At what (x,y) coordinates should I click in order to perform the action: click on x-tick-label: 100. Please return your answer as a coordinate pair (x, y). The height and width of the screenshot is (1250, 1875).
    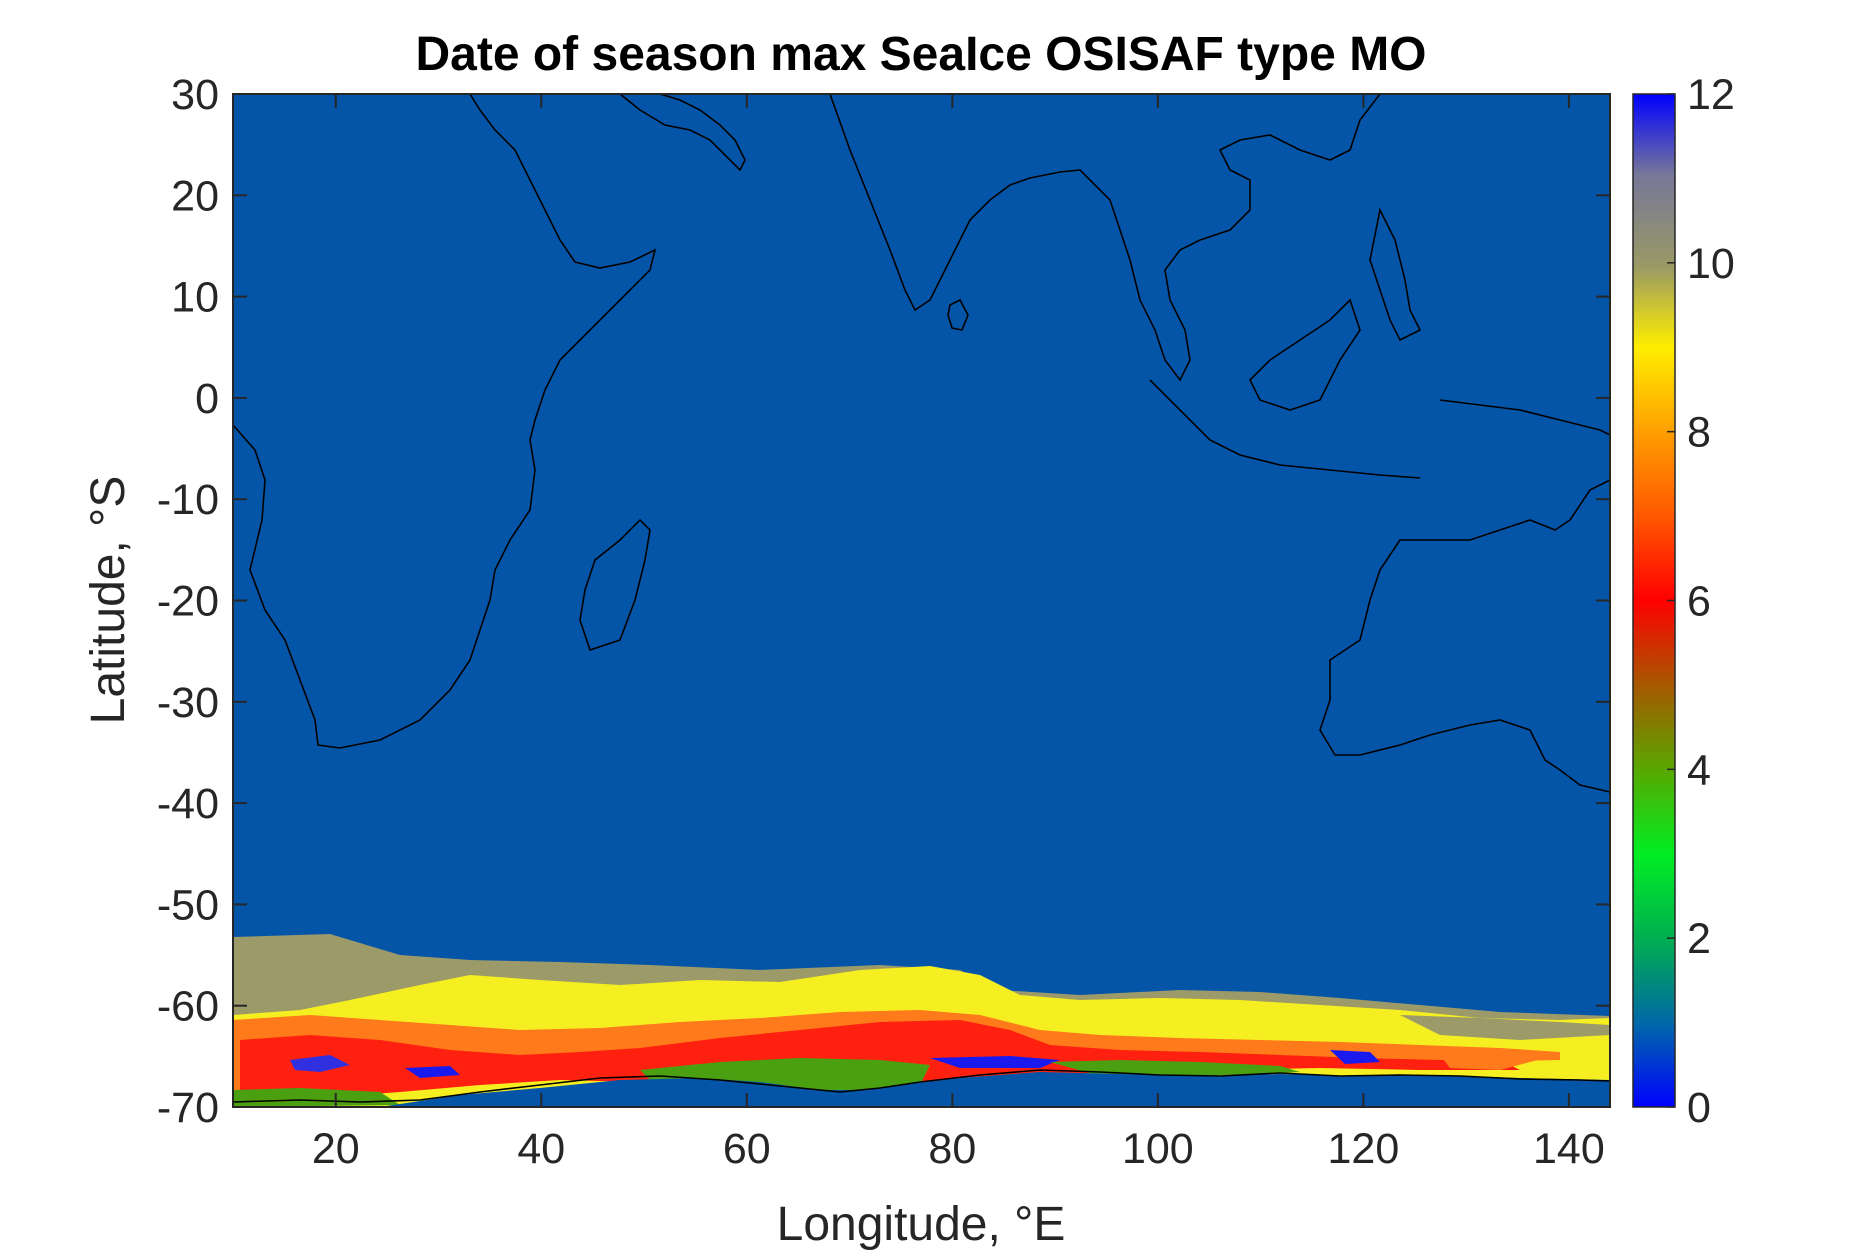
    Looking at the image, I should click on (1158, 1149).